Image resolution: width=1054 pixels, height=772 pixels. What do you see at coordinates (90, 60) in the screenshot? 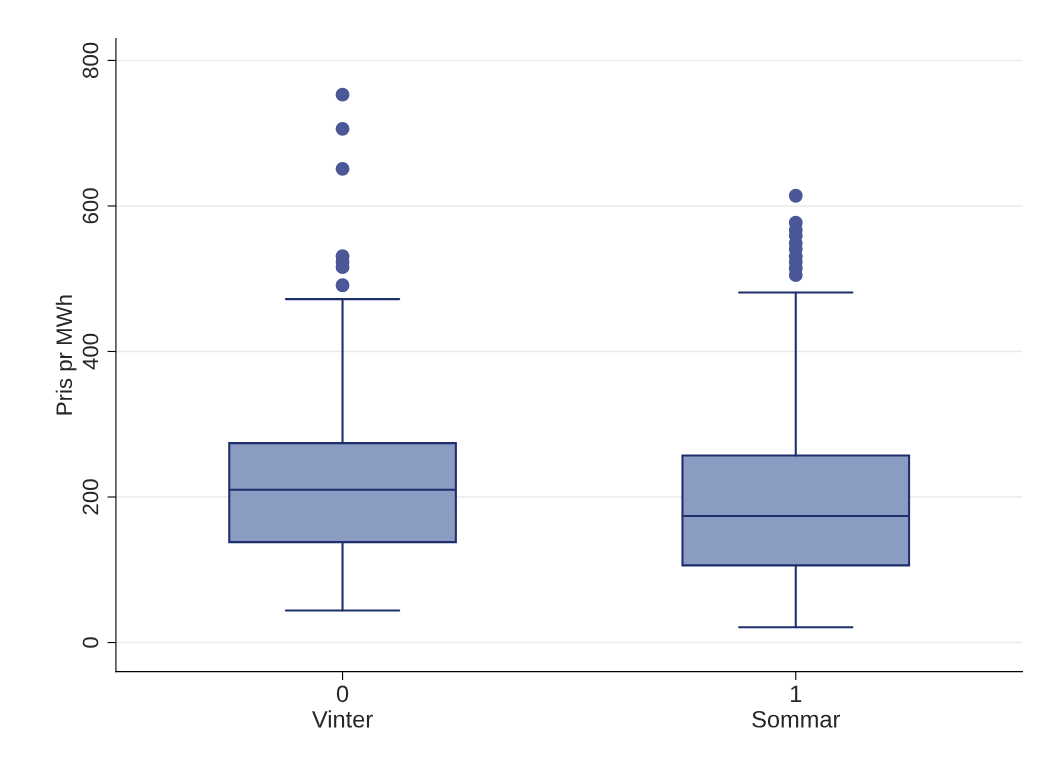
I see `y-tick-label: 800` at bounding box center [90, 60].